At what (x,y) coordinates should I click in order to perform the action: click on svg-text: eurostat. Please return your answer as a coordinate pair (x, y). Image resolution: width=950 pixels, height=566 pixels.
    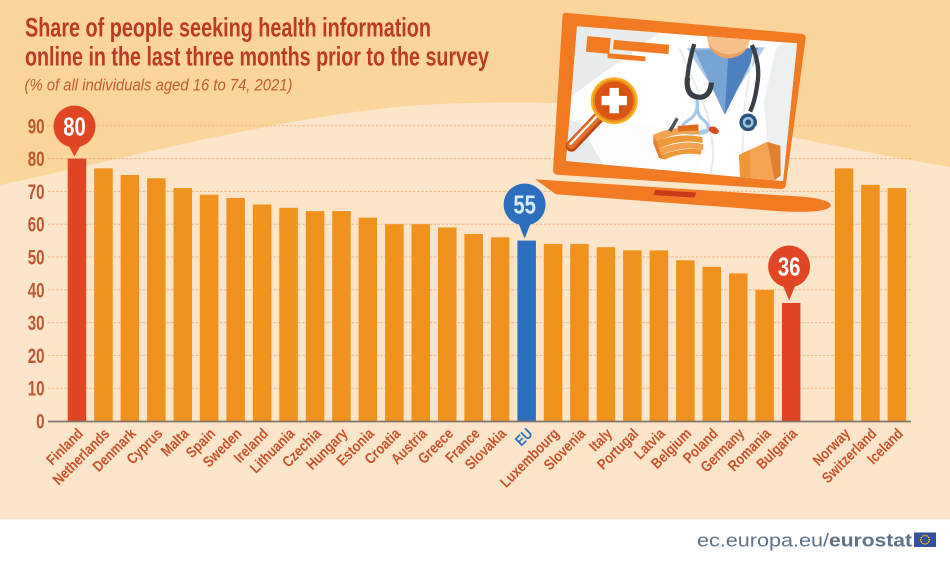
    Looking at the image, I should click on (870, 541).